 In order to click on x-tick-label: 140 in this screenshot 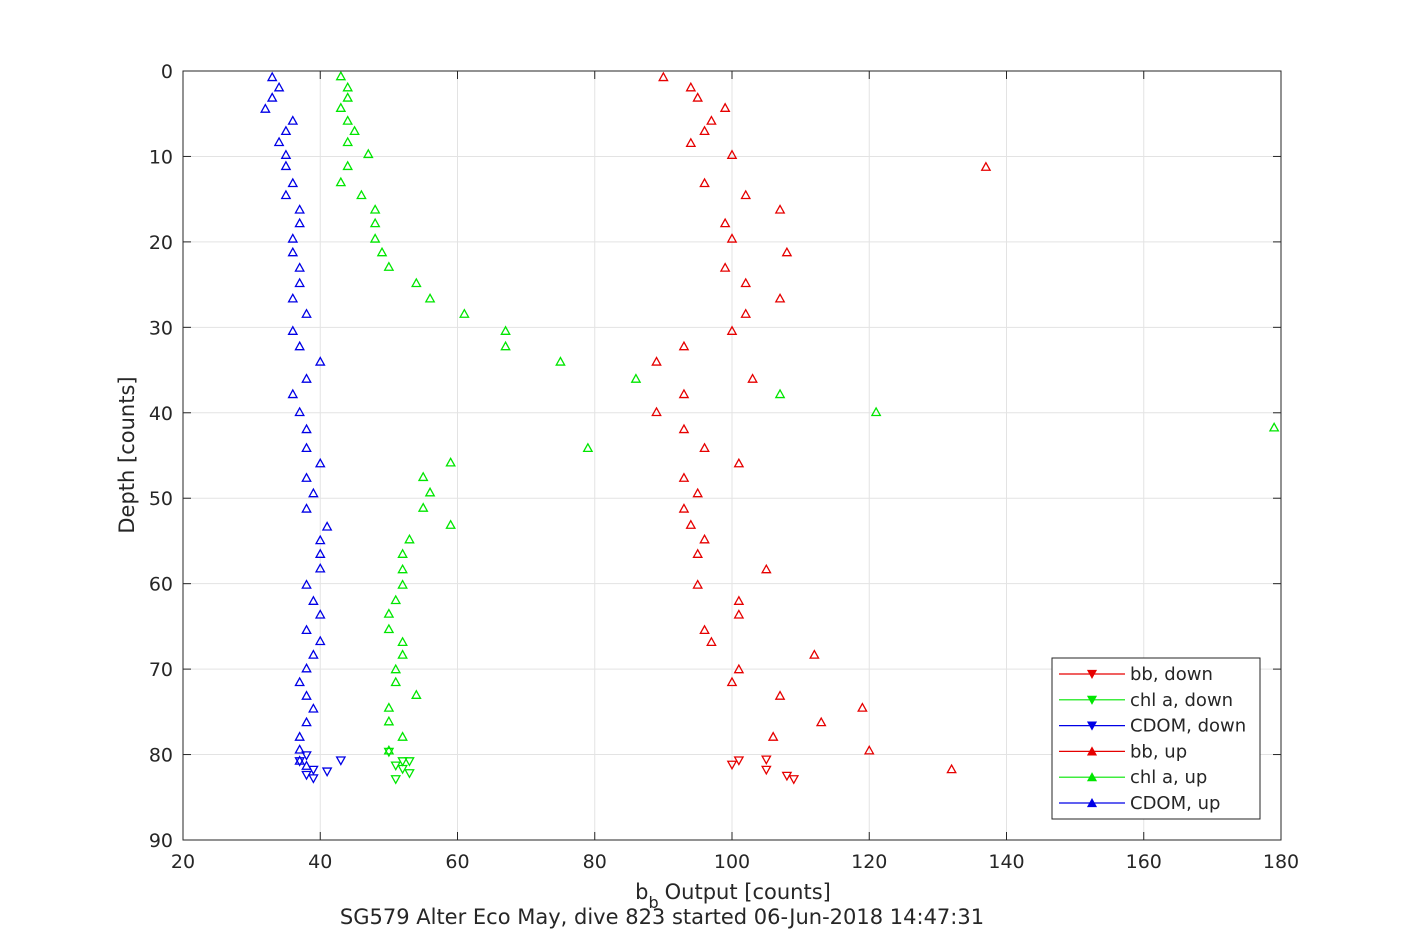, I will do `click(1006, 862)`.